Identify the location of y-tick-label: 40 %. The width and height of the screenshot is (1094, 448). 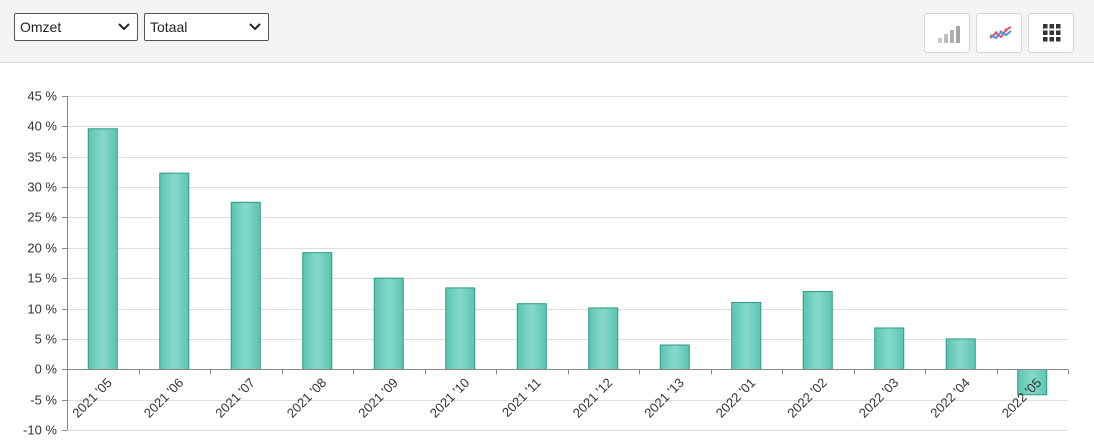
(42, 126).